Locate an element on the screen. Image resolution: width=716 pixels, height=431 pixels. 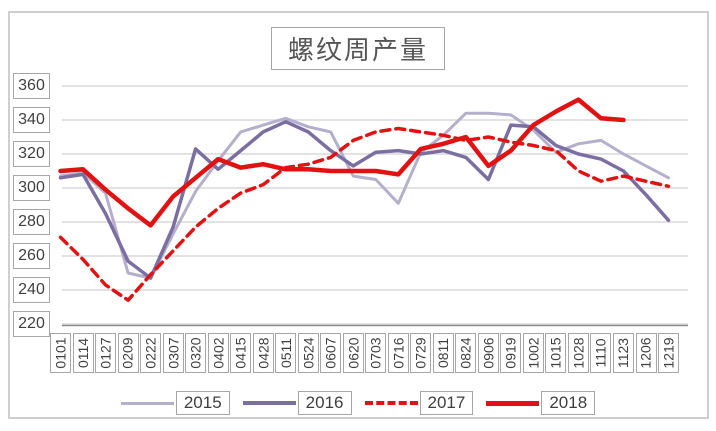
x-axis-label-0101: 0101 is located at coordinates (60, 353).